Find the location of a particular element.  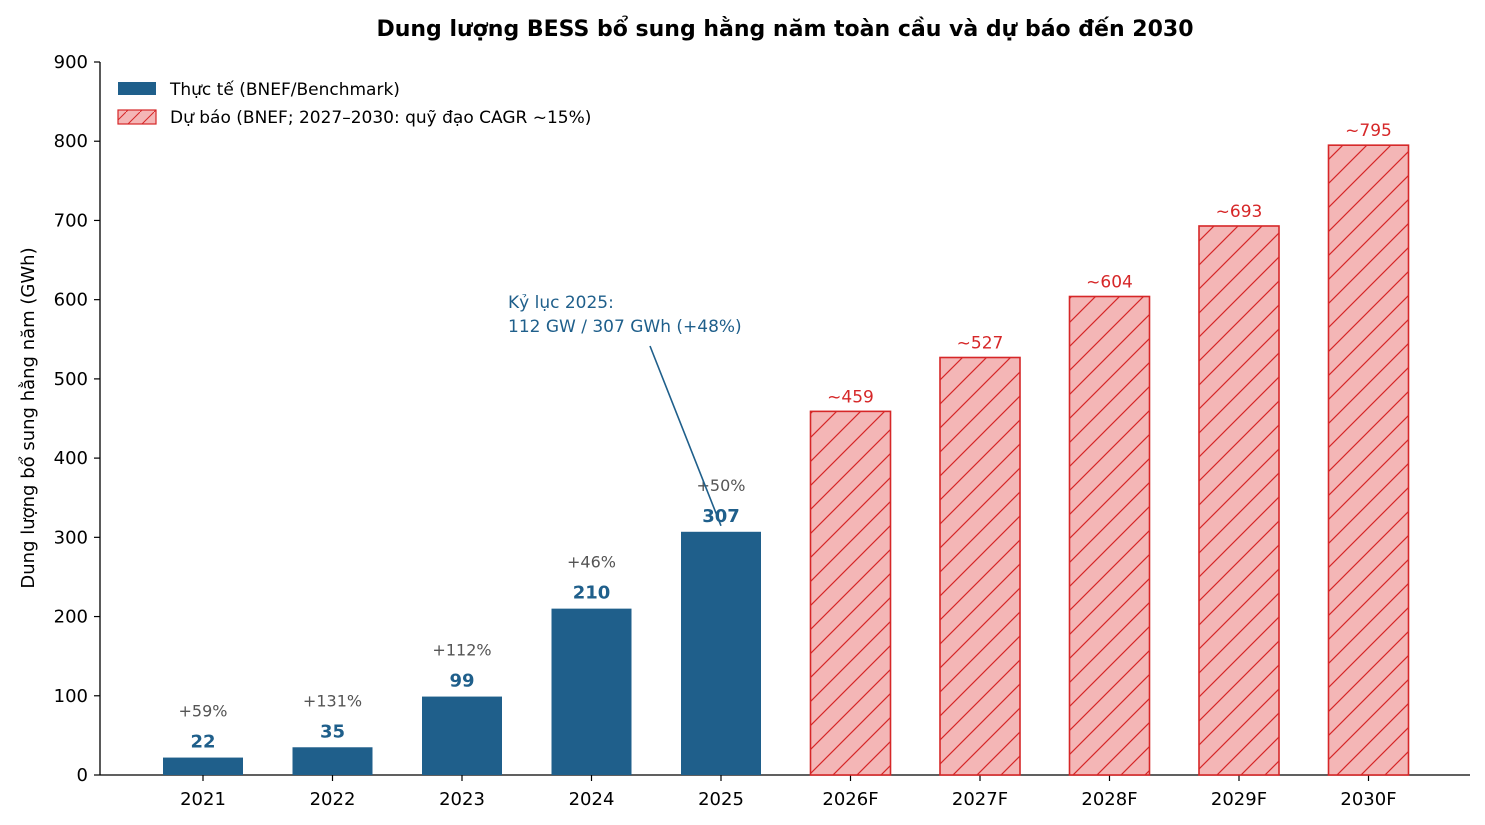

bar-forecast-value-label: ~693 is located at coordinates (1239, 212).